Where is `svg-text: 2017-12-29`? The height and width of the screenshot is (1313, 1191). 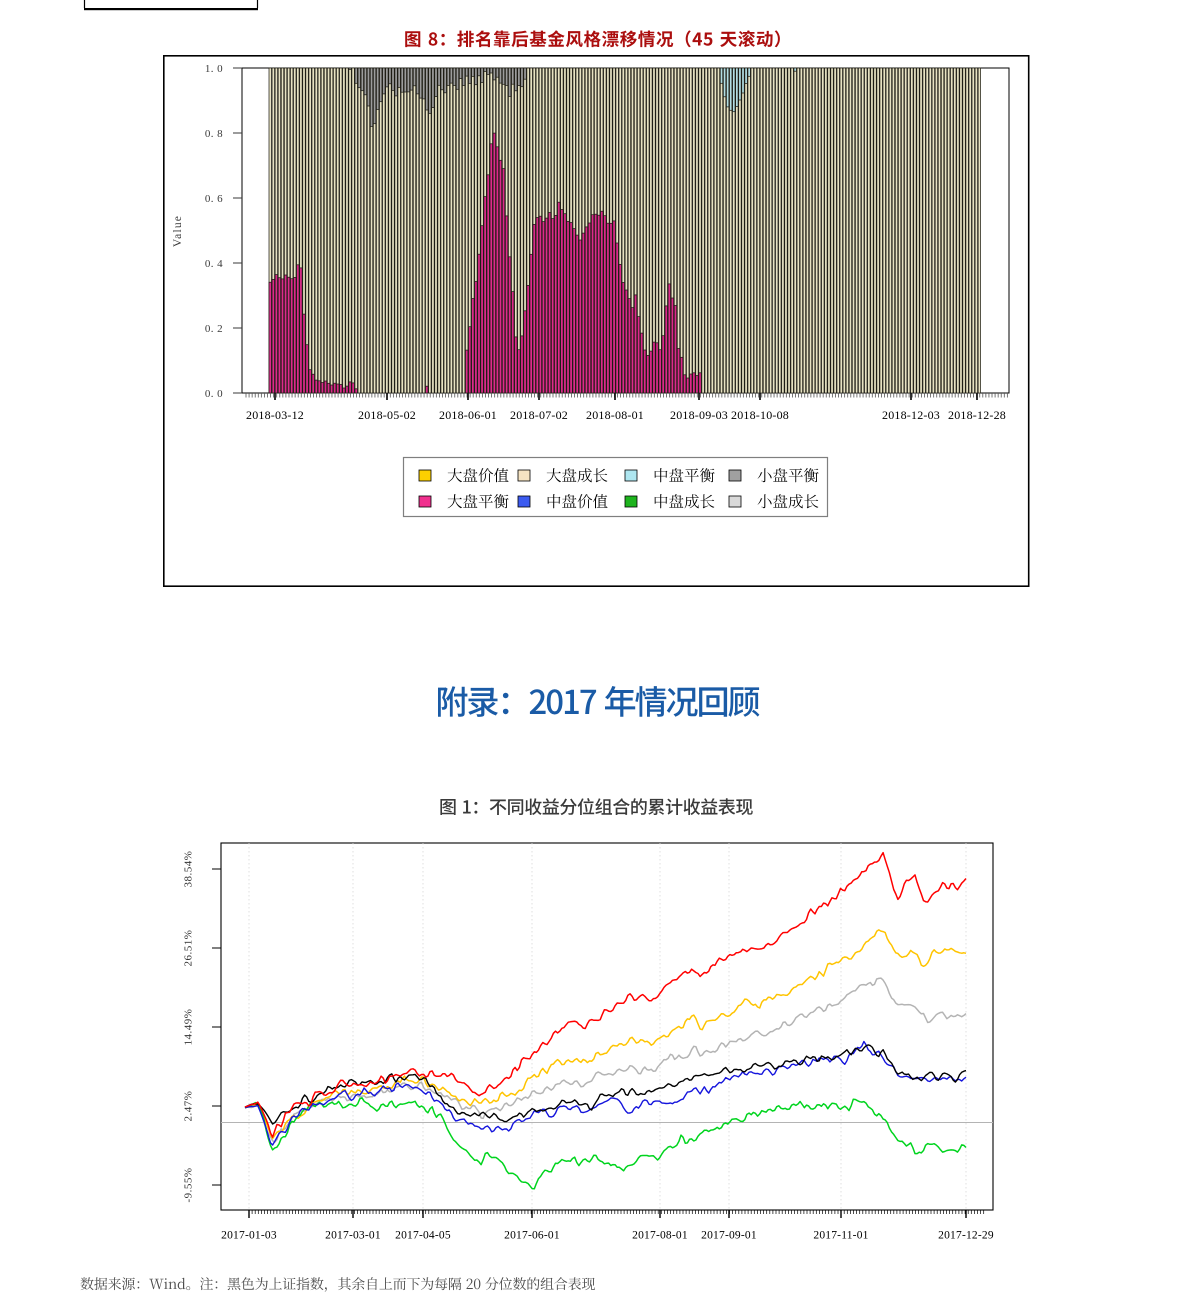 svg-text: 2017-12-29 is located at coordinates (966, 1236).